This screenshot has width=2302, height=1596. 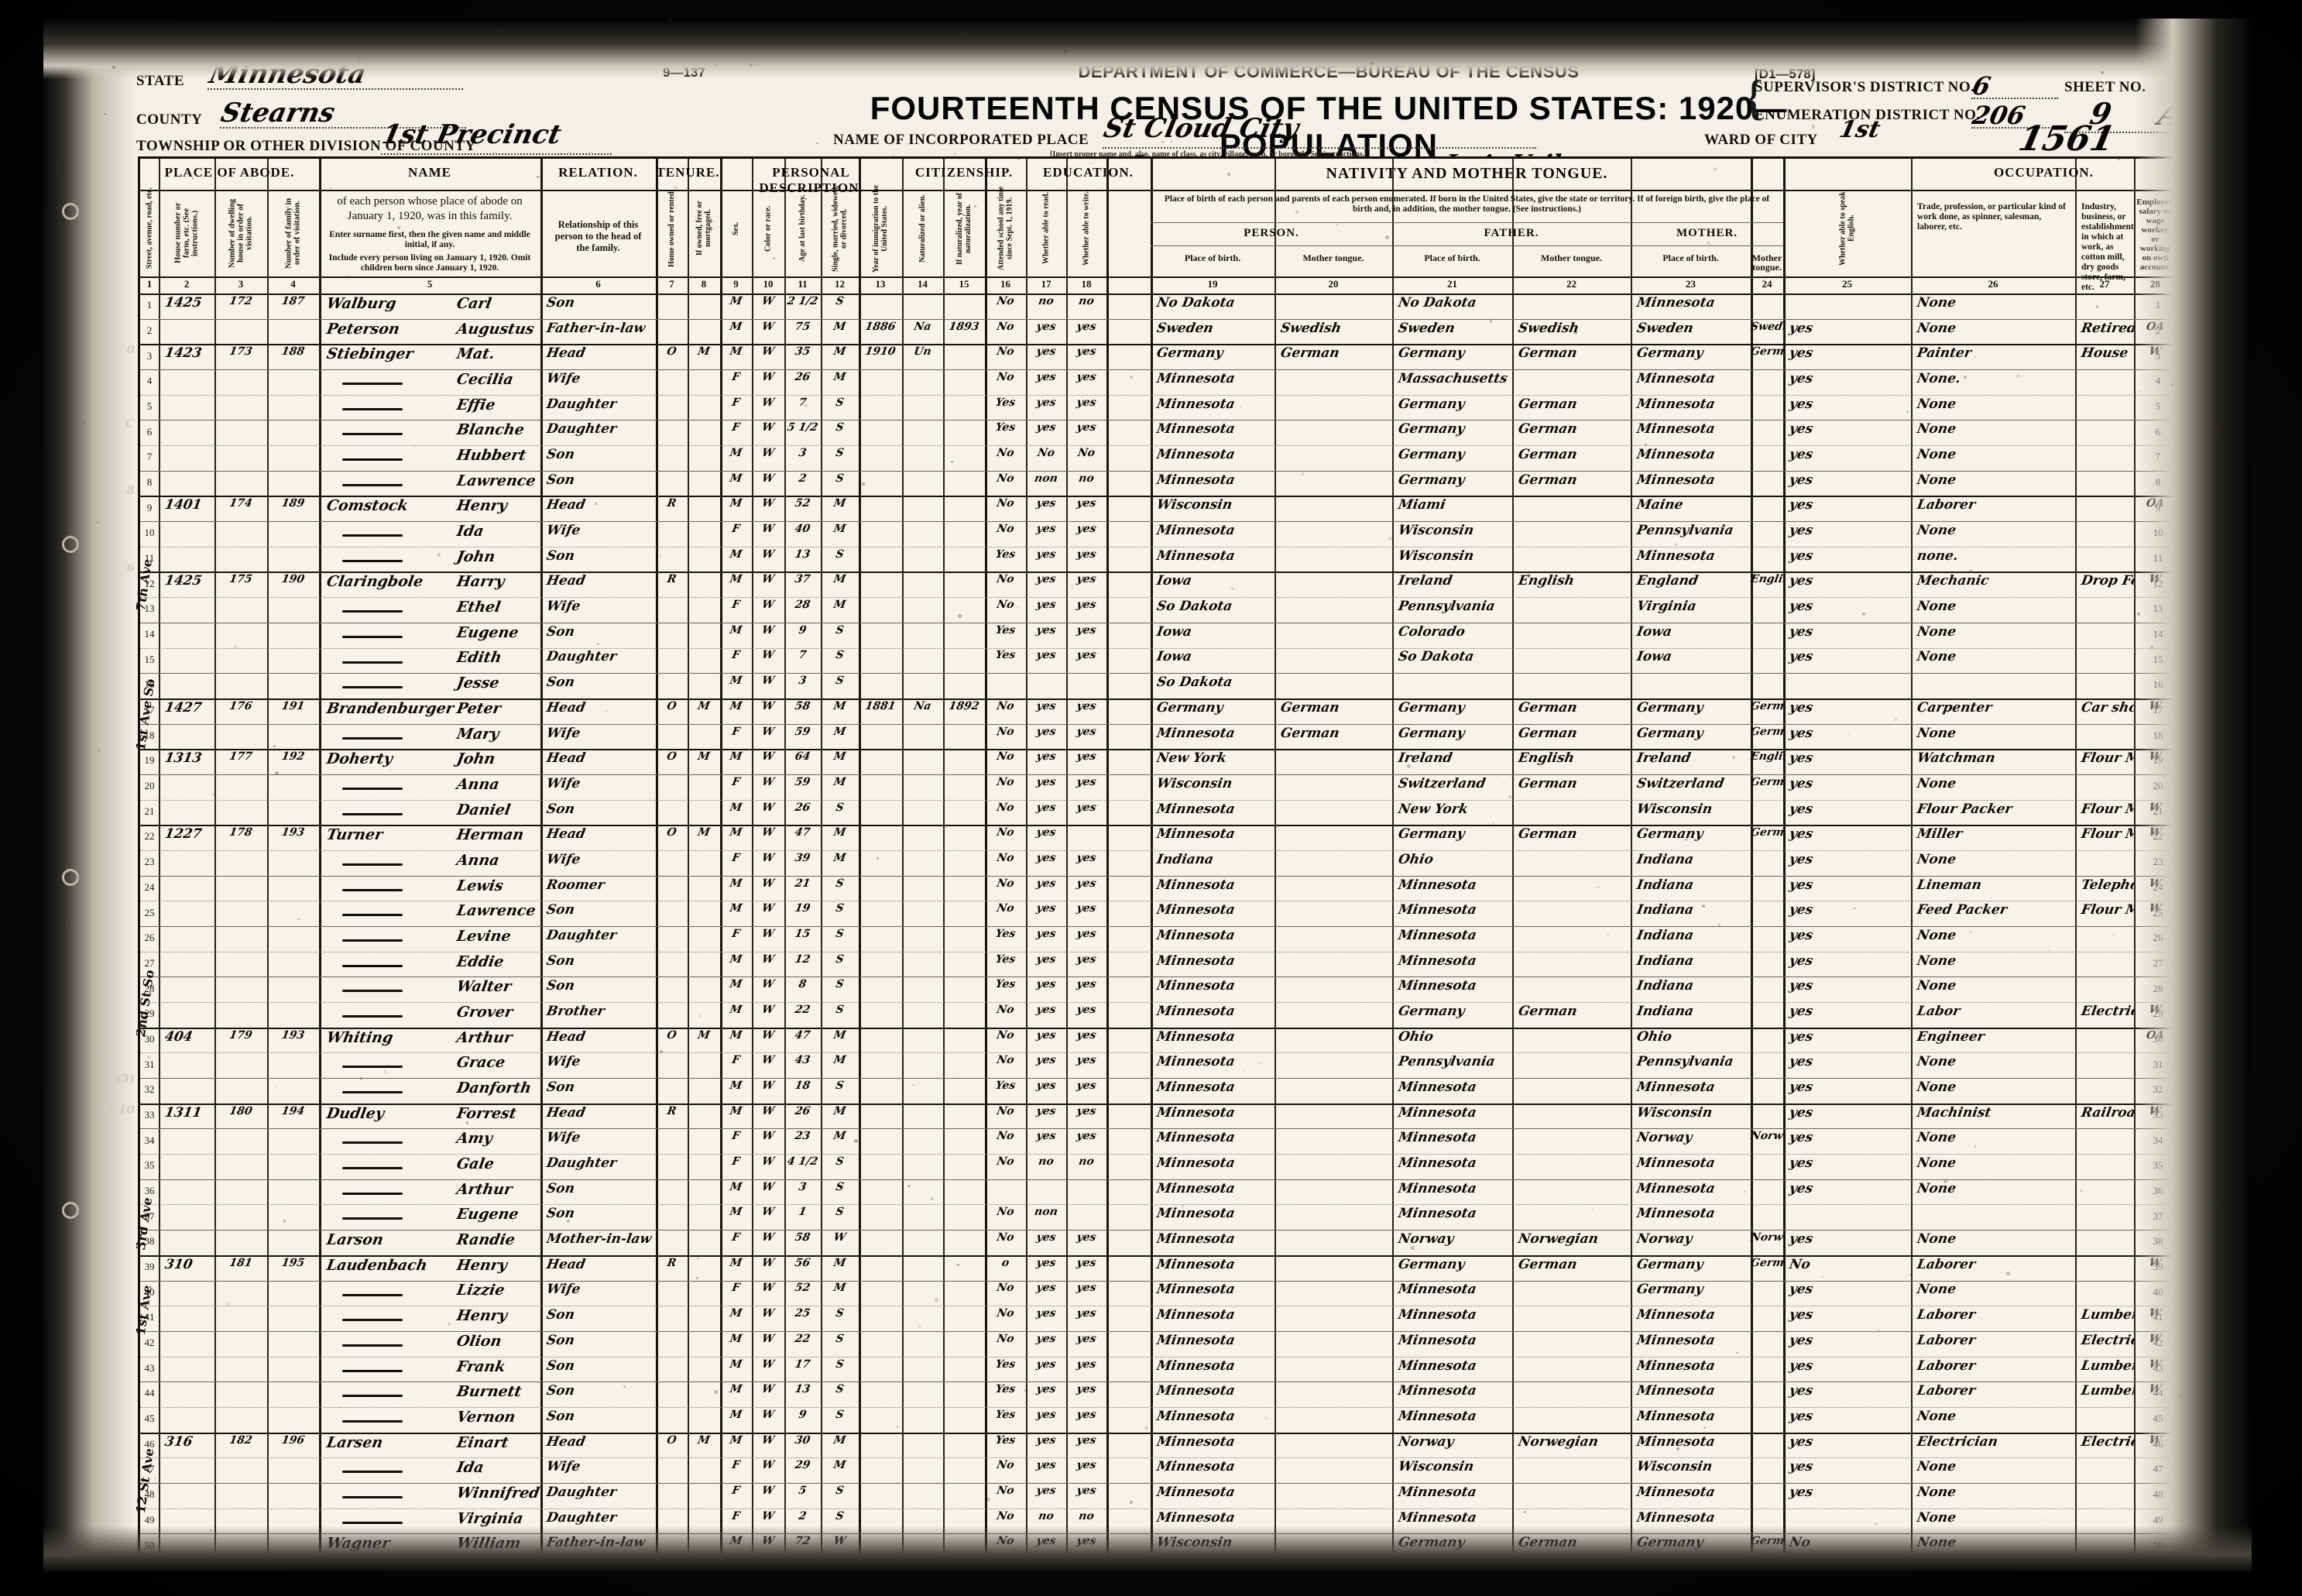 I want to click on cell-english-row-19: yes, so click(x=1801, y=758).